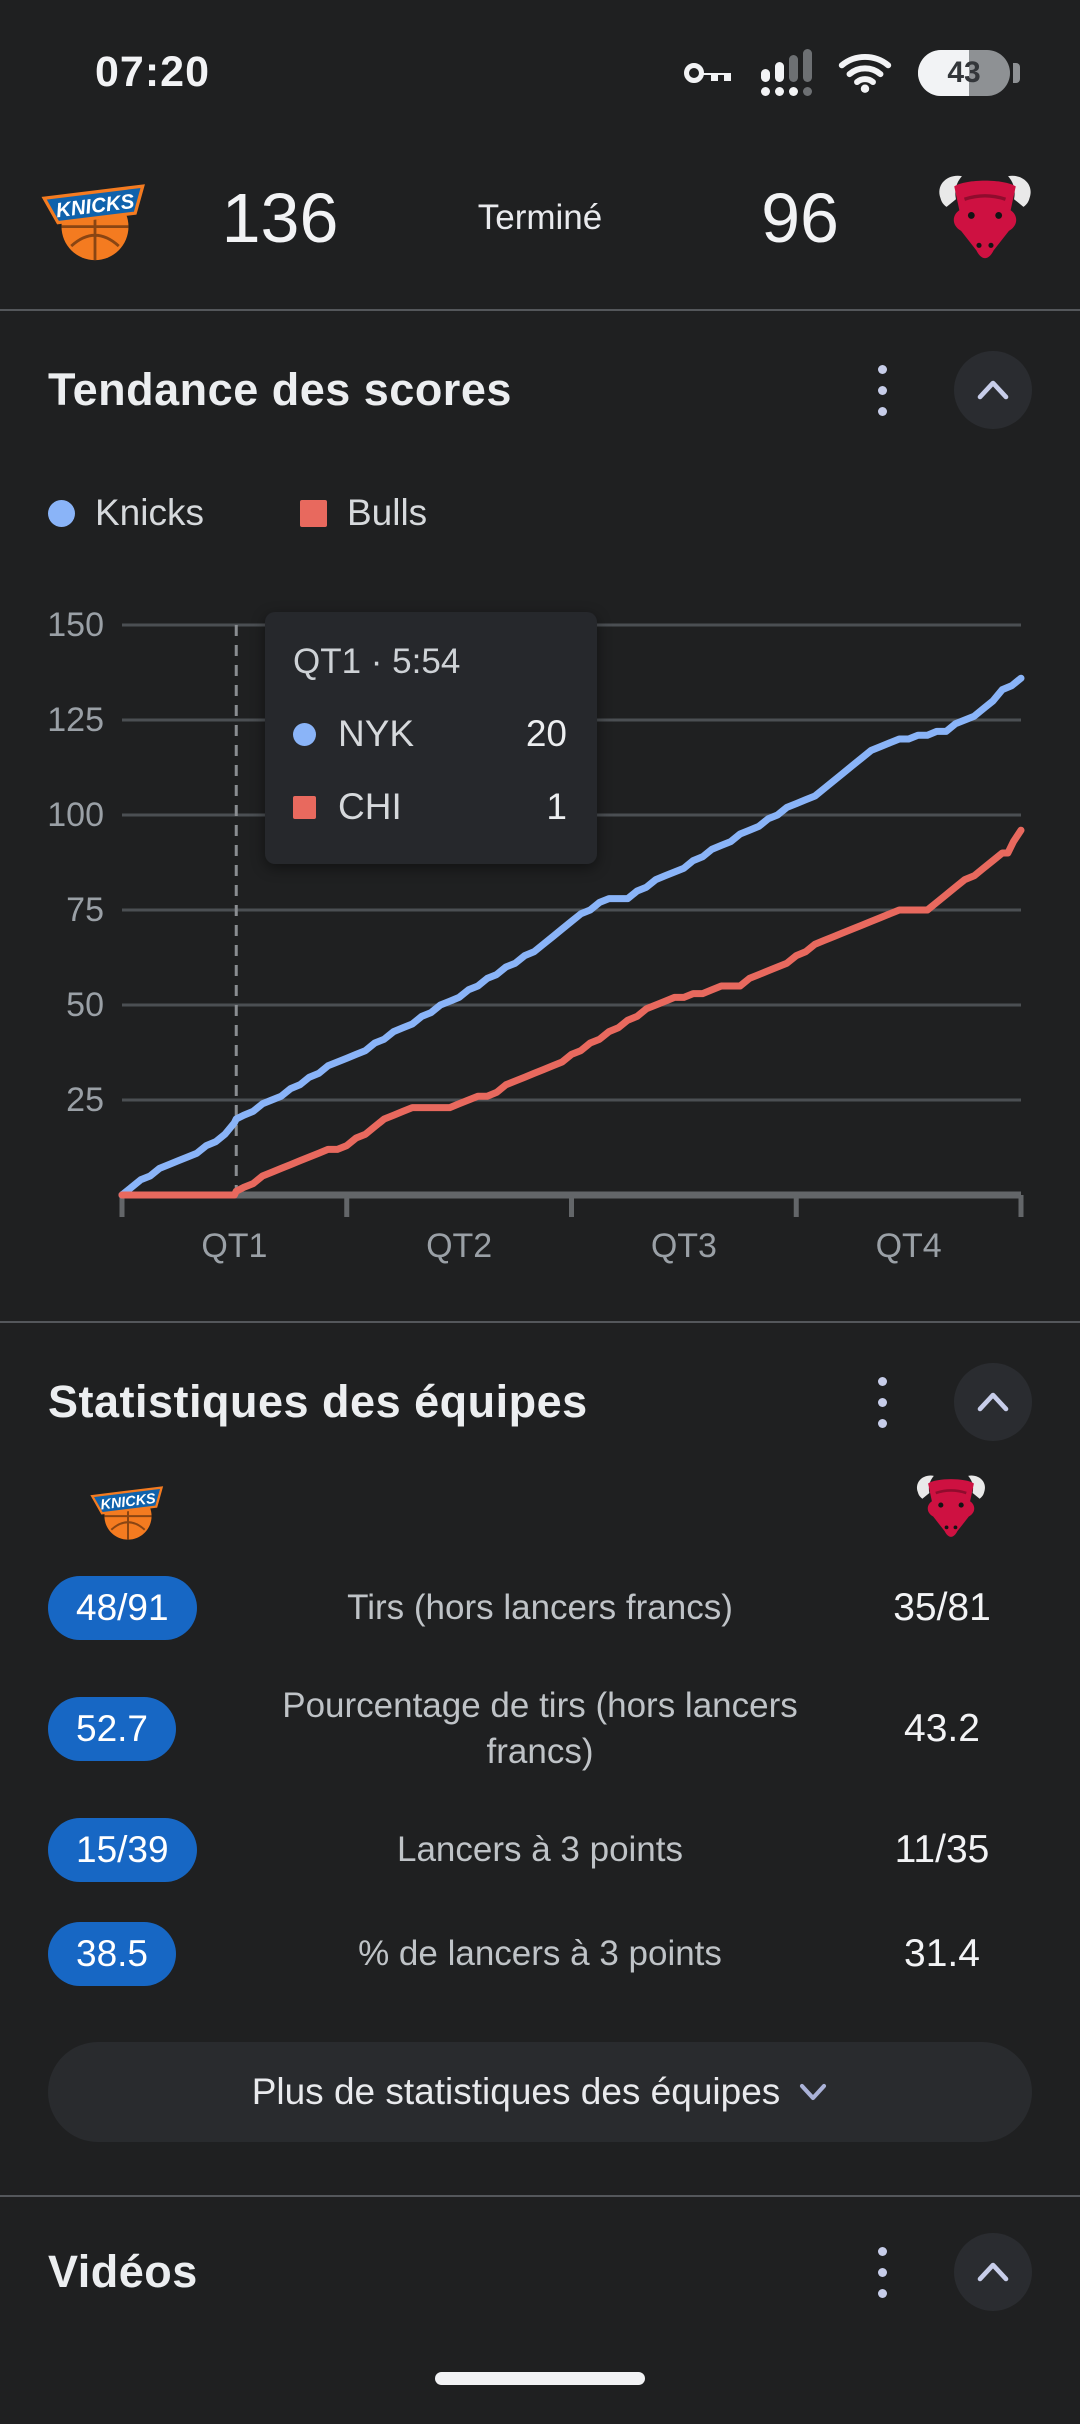  I want to click on cellular-signal-icon, so click(786, 72).